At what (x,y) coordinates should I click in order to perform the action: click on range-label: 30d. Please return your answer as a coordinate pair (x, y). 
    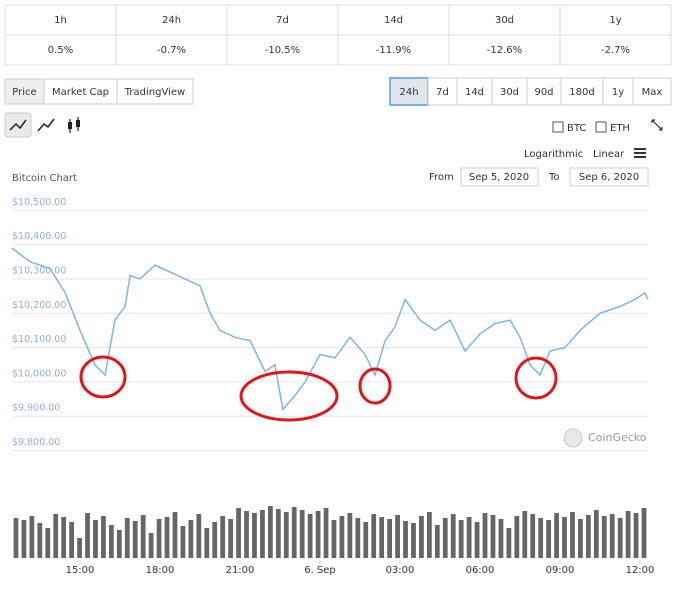
    Looking at the image, I should click on (509, 92).